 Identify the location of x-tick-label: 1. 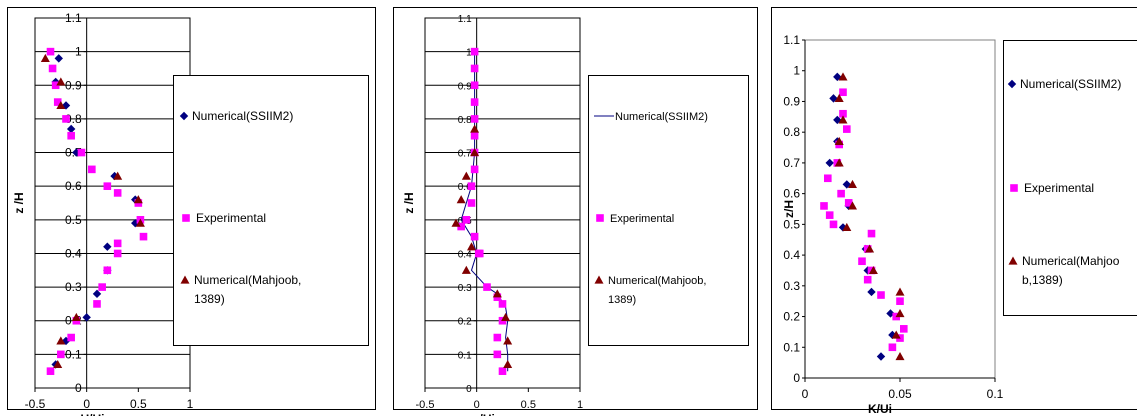
(190, 404).